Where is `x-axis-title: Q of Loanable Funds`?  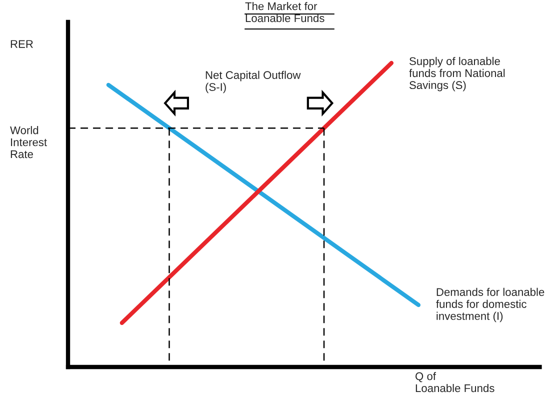
x-axis-title: Q of Loanable Funds is located at coordinates (455, 382).